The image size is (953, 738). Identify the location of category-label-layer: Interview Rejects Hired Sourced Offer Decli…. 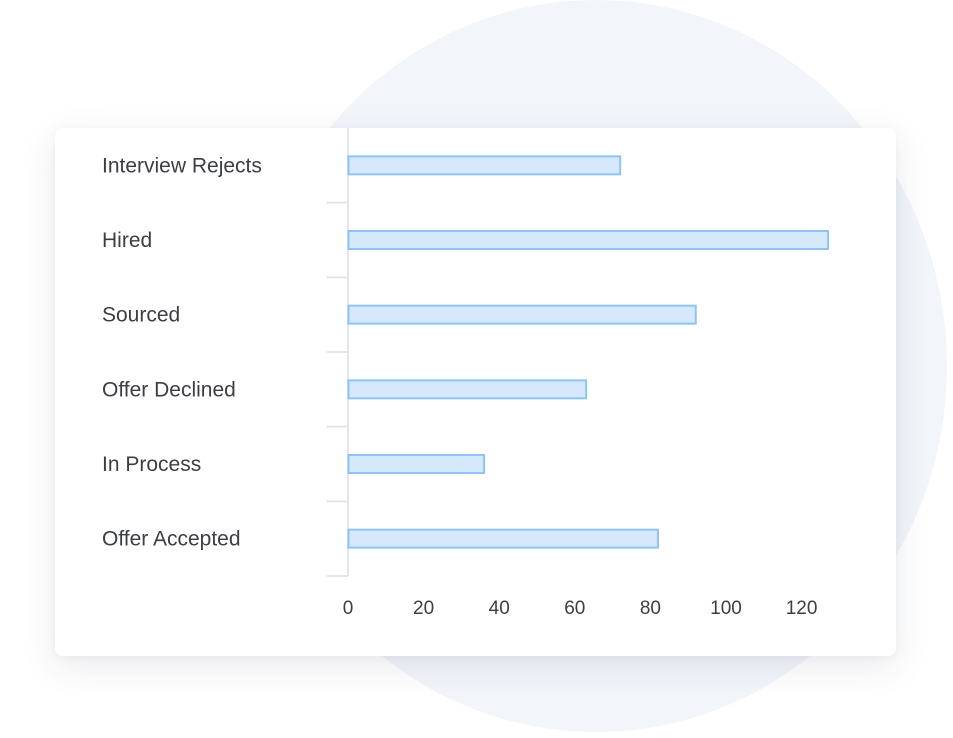
(182, 352).